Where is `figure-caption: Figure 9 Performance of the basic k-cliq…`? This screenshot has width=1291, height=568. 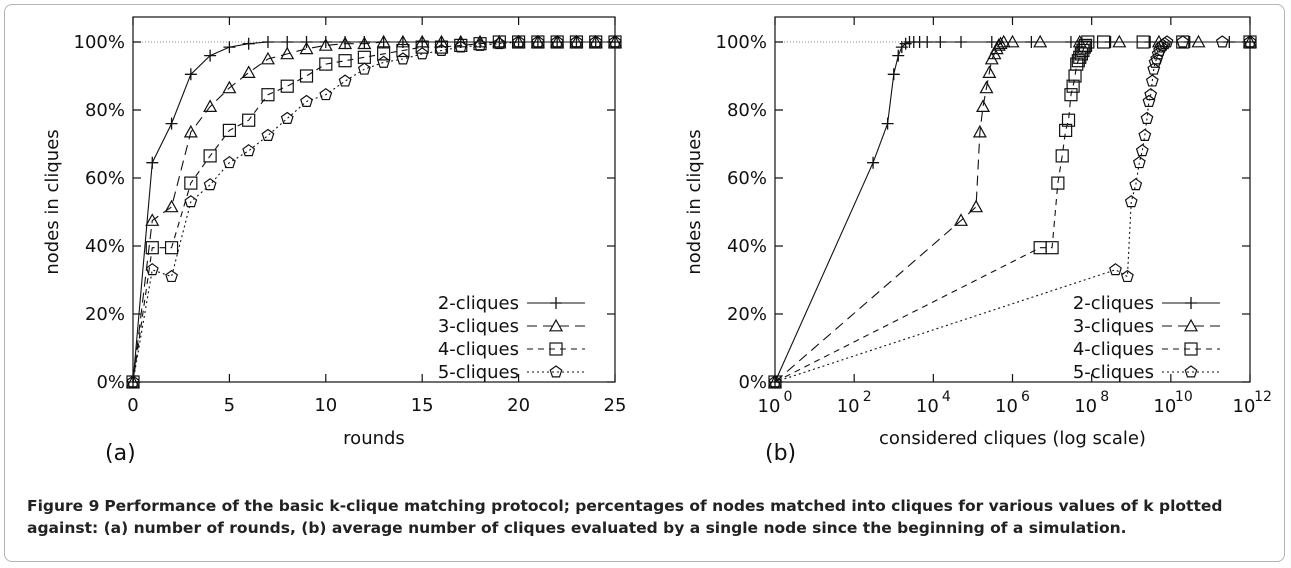
figure-caption: Figure 9 Performance of the basic k-cliq… is located at coordinates (652, 517).